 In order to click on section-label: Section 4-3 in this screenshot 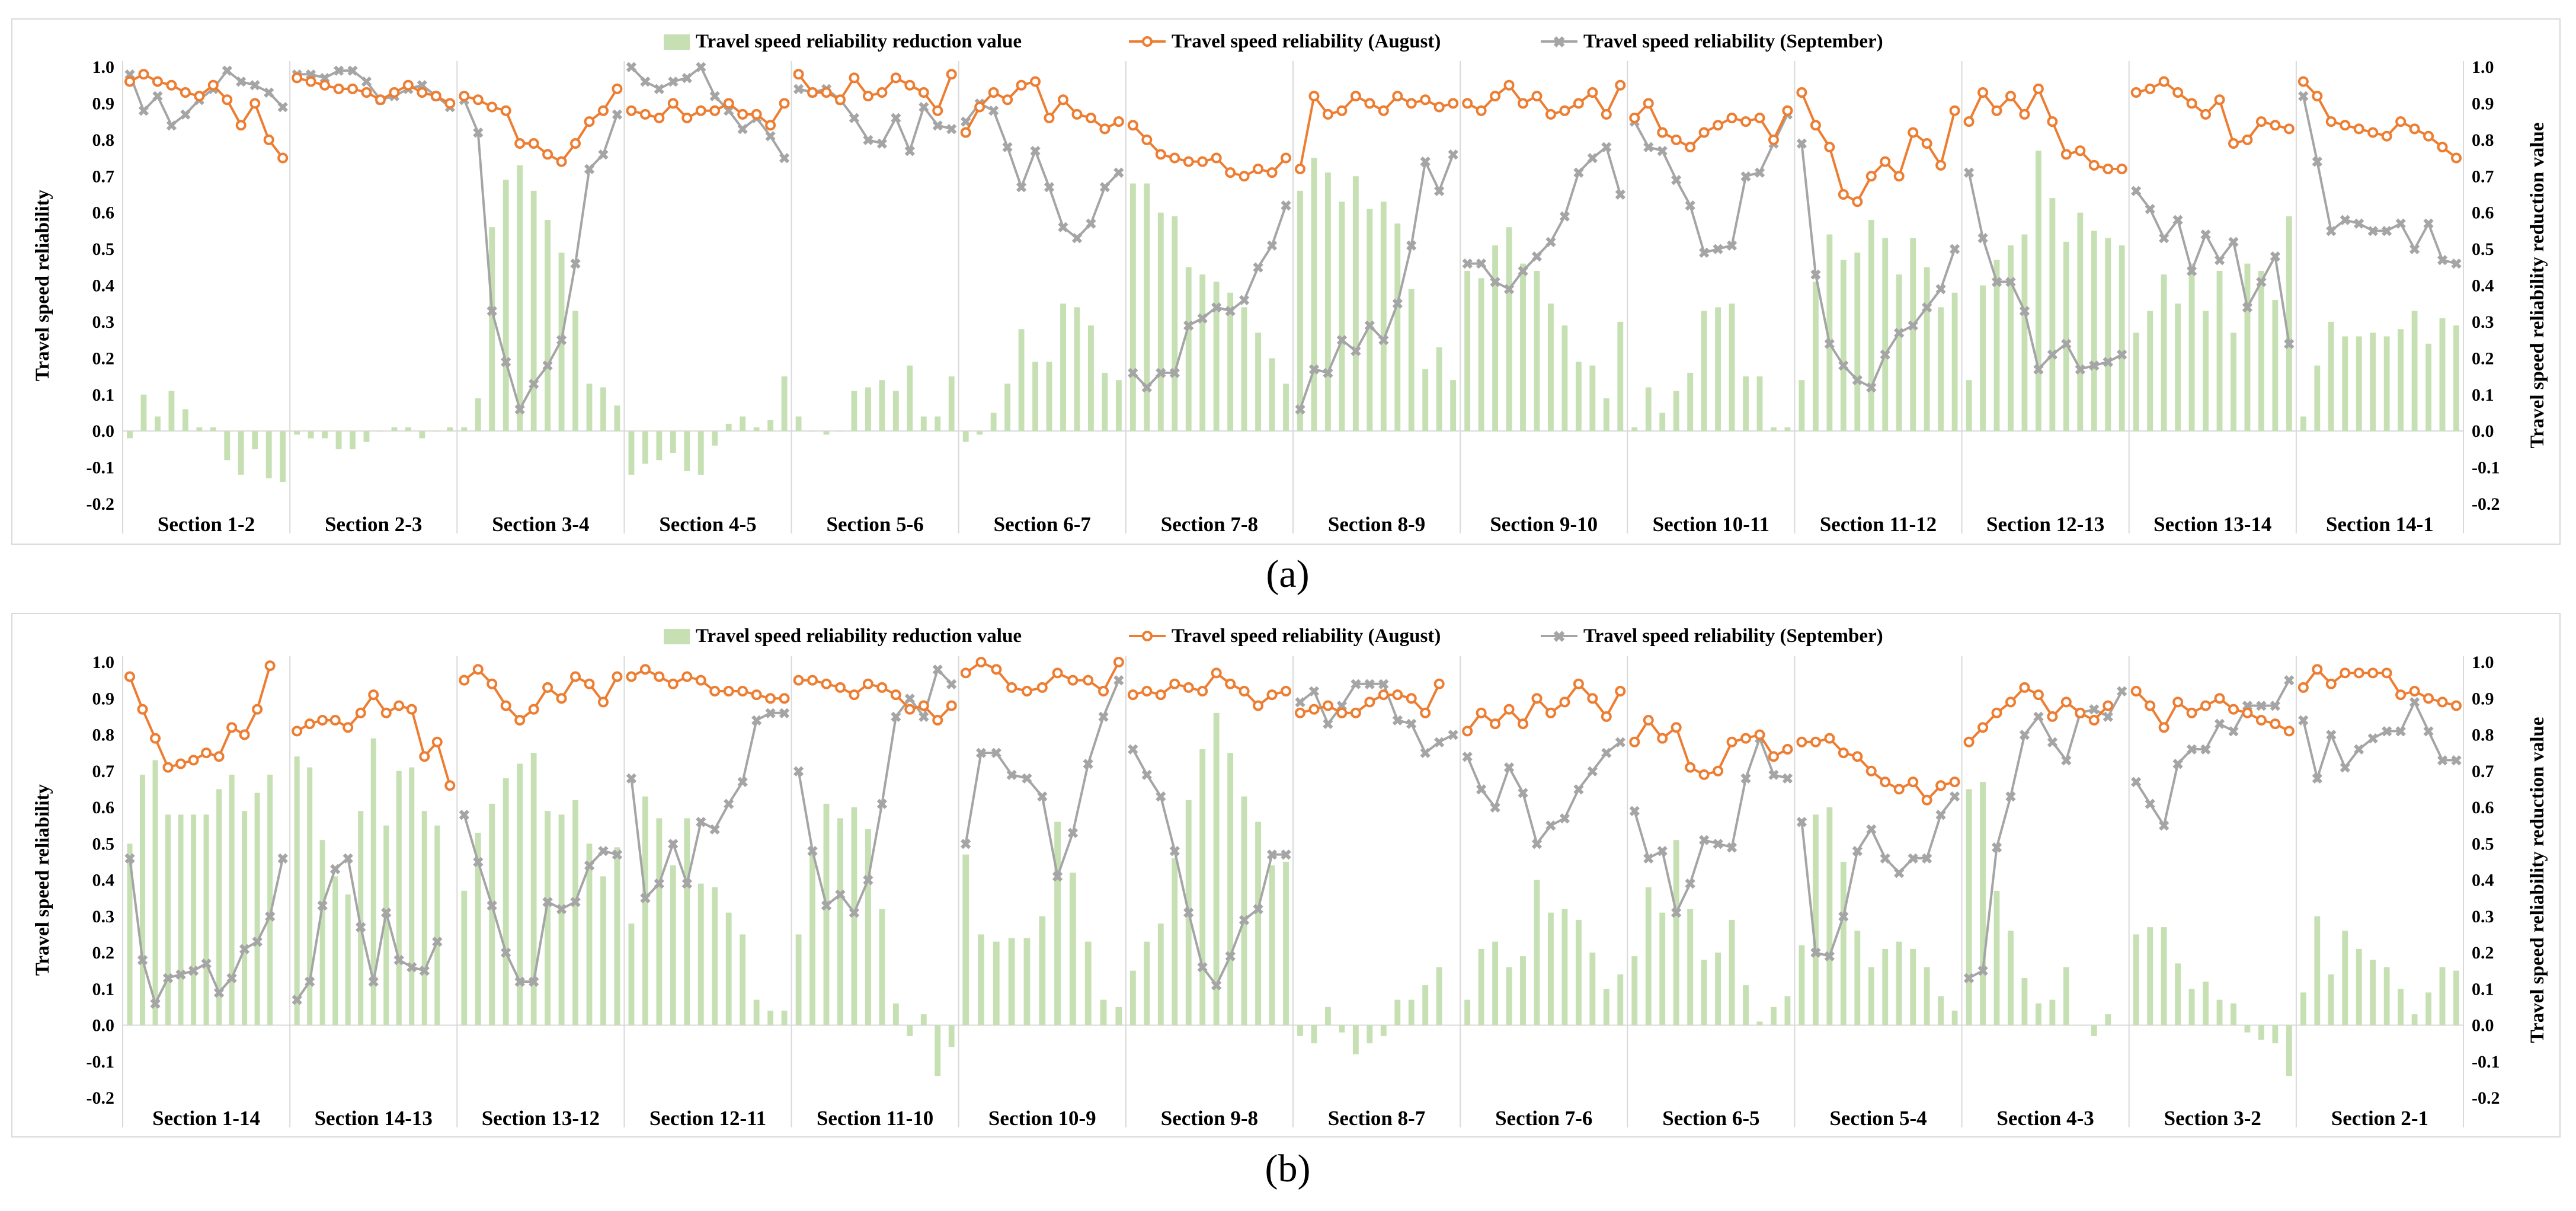, I will do `click(2045, 1118)`.